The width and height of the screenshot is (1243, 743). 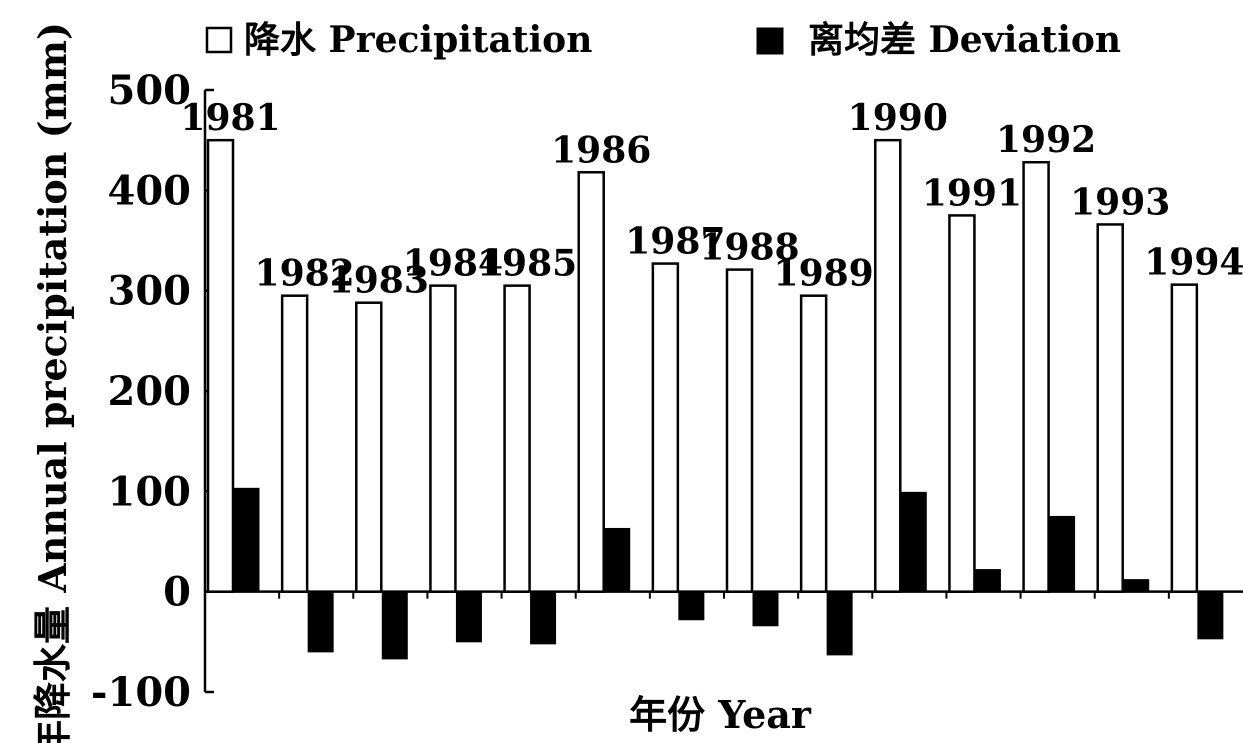 I want to click on year-label: 1983, so click(x=379, y=281).